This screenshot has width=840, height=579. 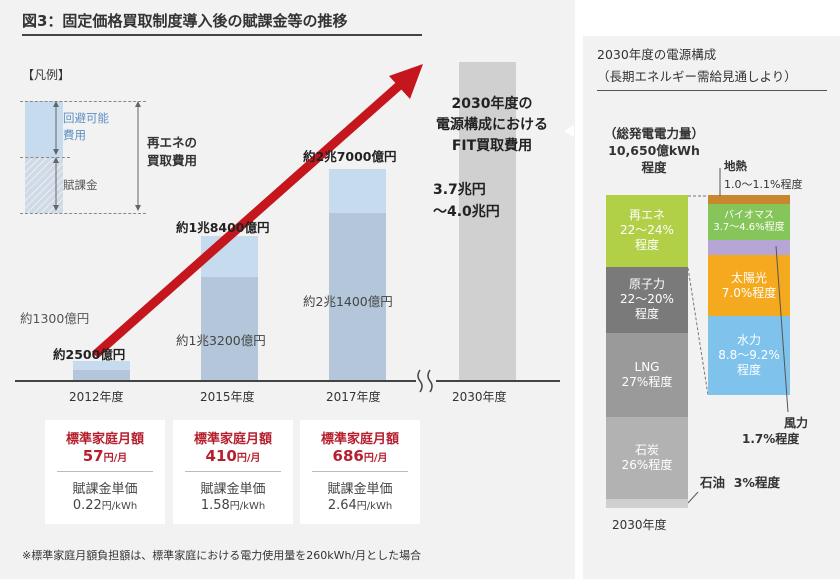 What do you see at coordinates (647, 375) in the screenshot?
I see `mix-segment-2: LNG 27%程度` at bounding box center [647, 375].